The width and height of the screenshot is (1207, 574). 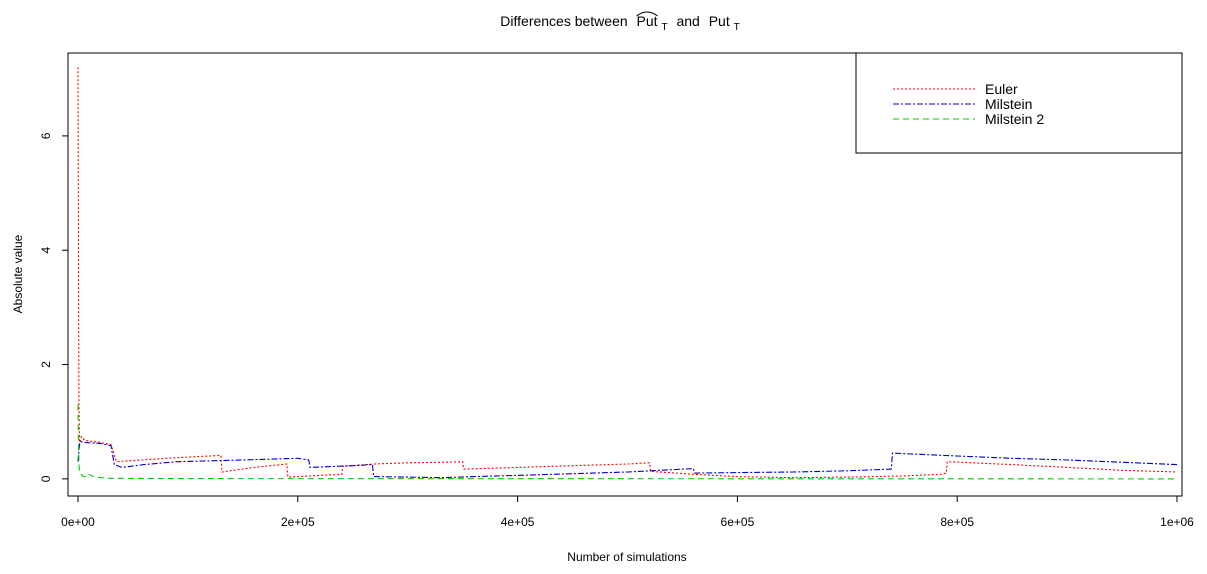 What do you see at coordinates (627, 460) in the screenshot?
I see `series-line-milstein` at bounding box center [627, 460].